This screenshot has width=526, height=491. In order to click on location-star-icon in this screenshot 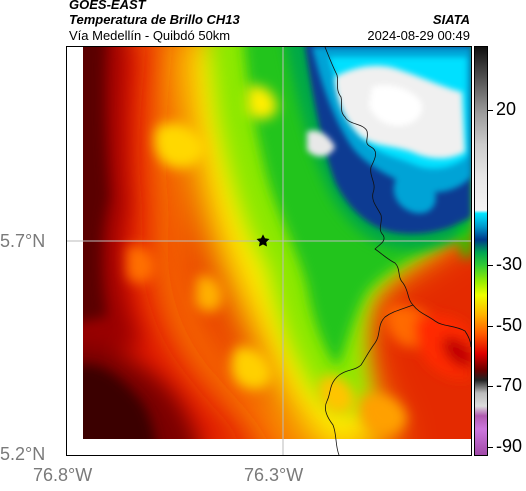, I will do `click(263, 240)`.